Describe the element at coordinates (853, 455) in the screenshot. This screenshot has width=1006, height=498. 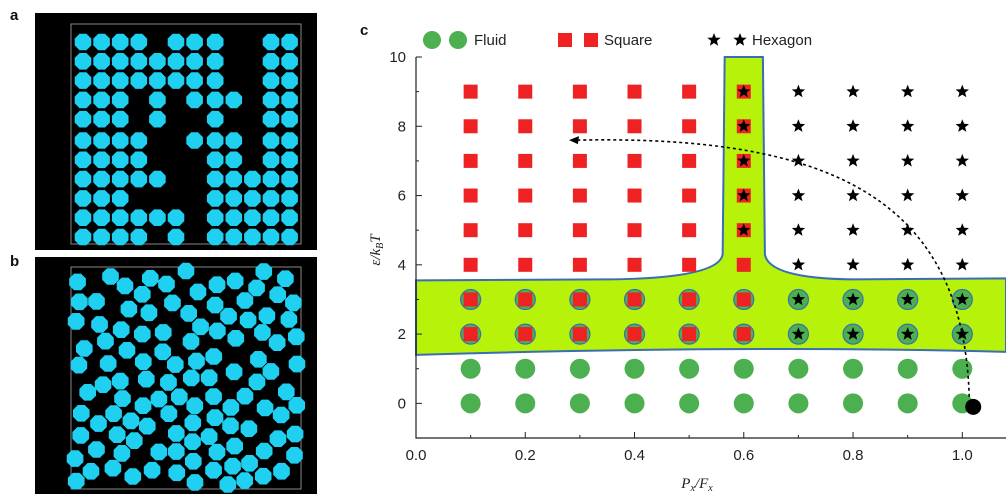
I see `x-tick-label: 0.8` at that location.